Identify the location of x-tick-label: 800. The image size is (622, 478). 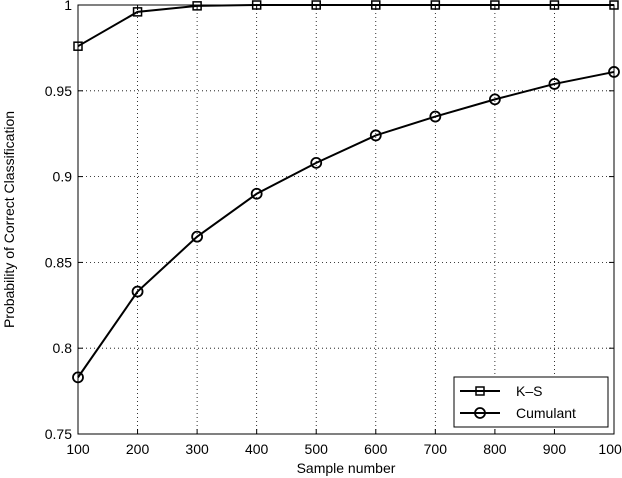
(495, 449).